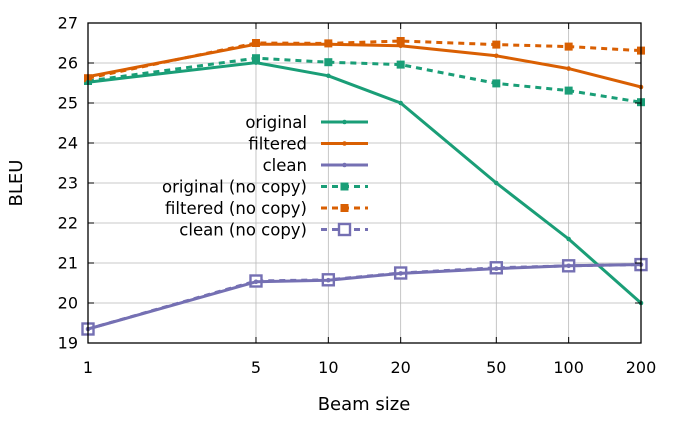 The height and width of the screenshot is (422, 676). I want to click on legend-label: original (no copy), so click(234, 187).